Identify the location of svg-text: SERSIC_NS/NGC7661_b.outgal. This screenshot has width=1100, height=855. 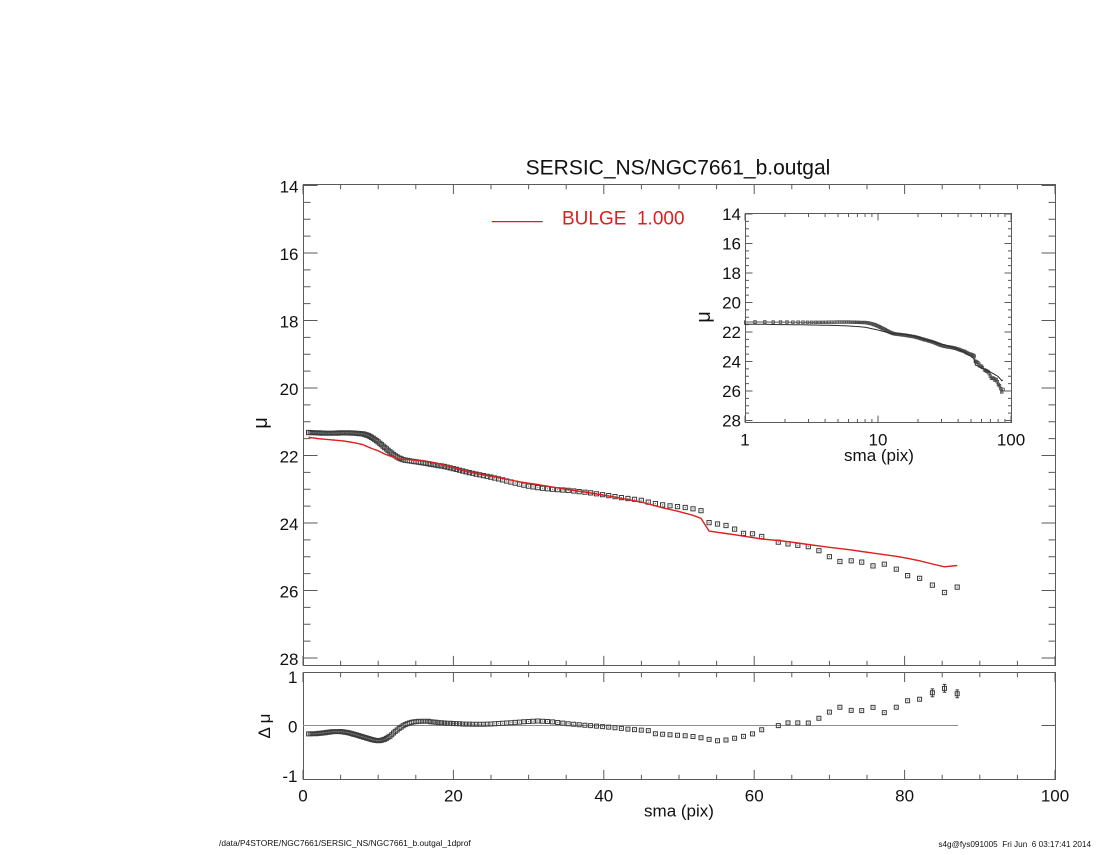
(678, 168).